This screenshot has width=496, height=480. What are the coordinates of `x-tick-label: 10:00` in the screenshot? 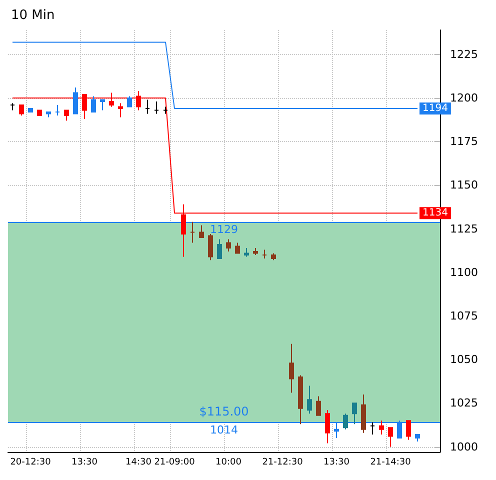 It's located at (229, 463).